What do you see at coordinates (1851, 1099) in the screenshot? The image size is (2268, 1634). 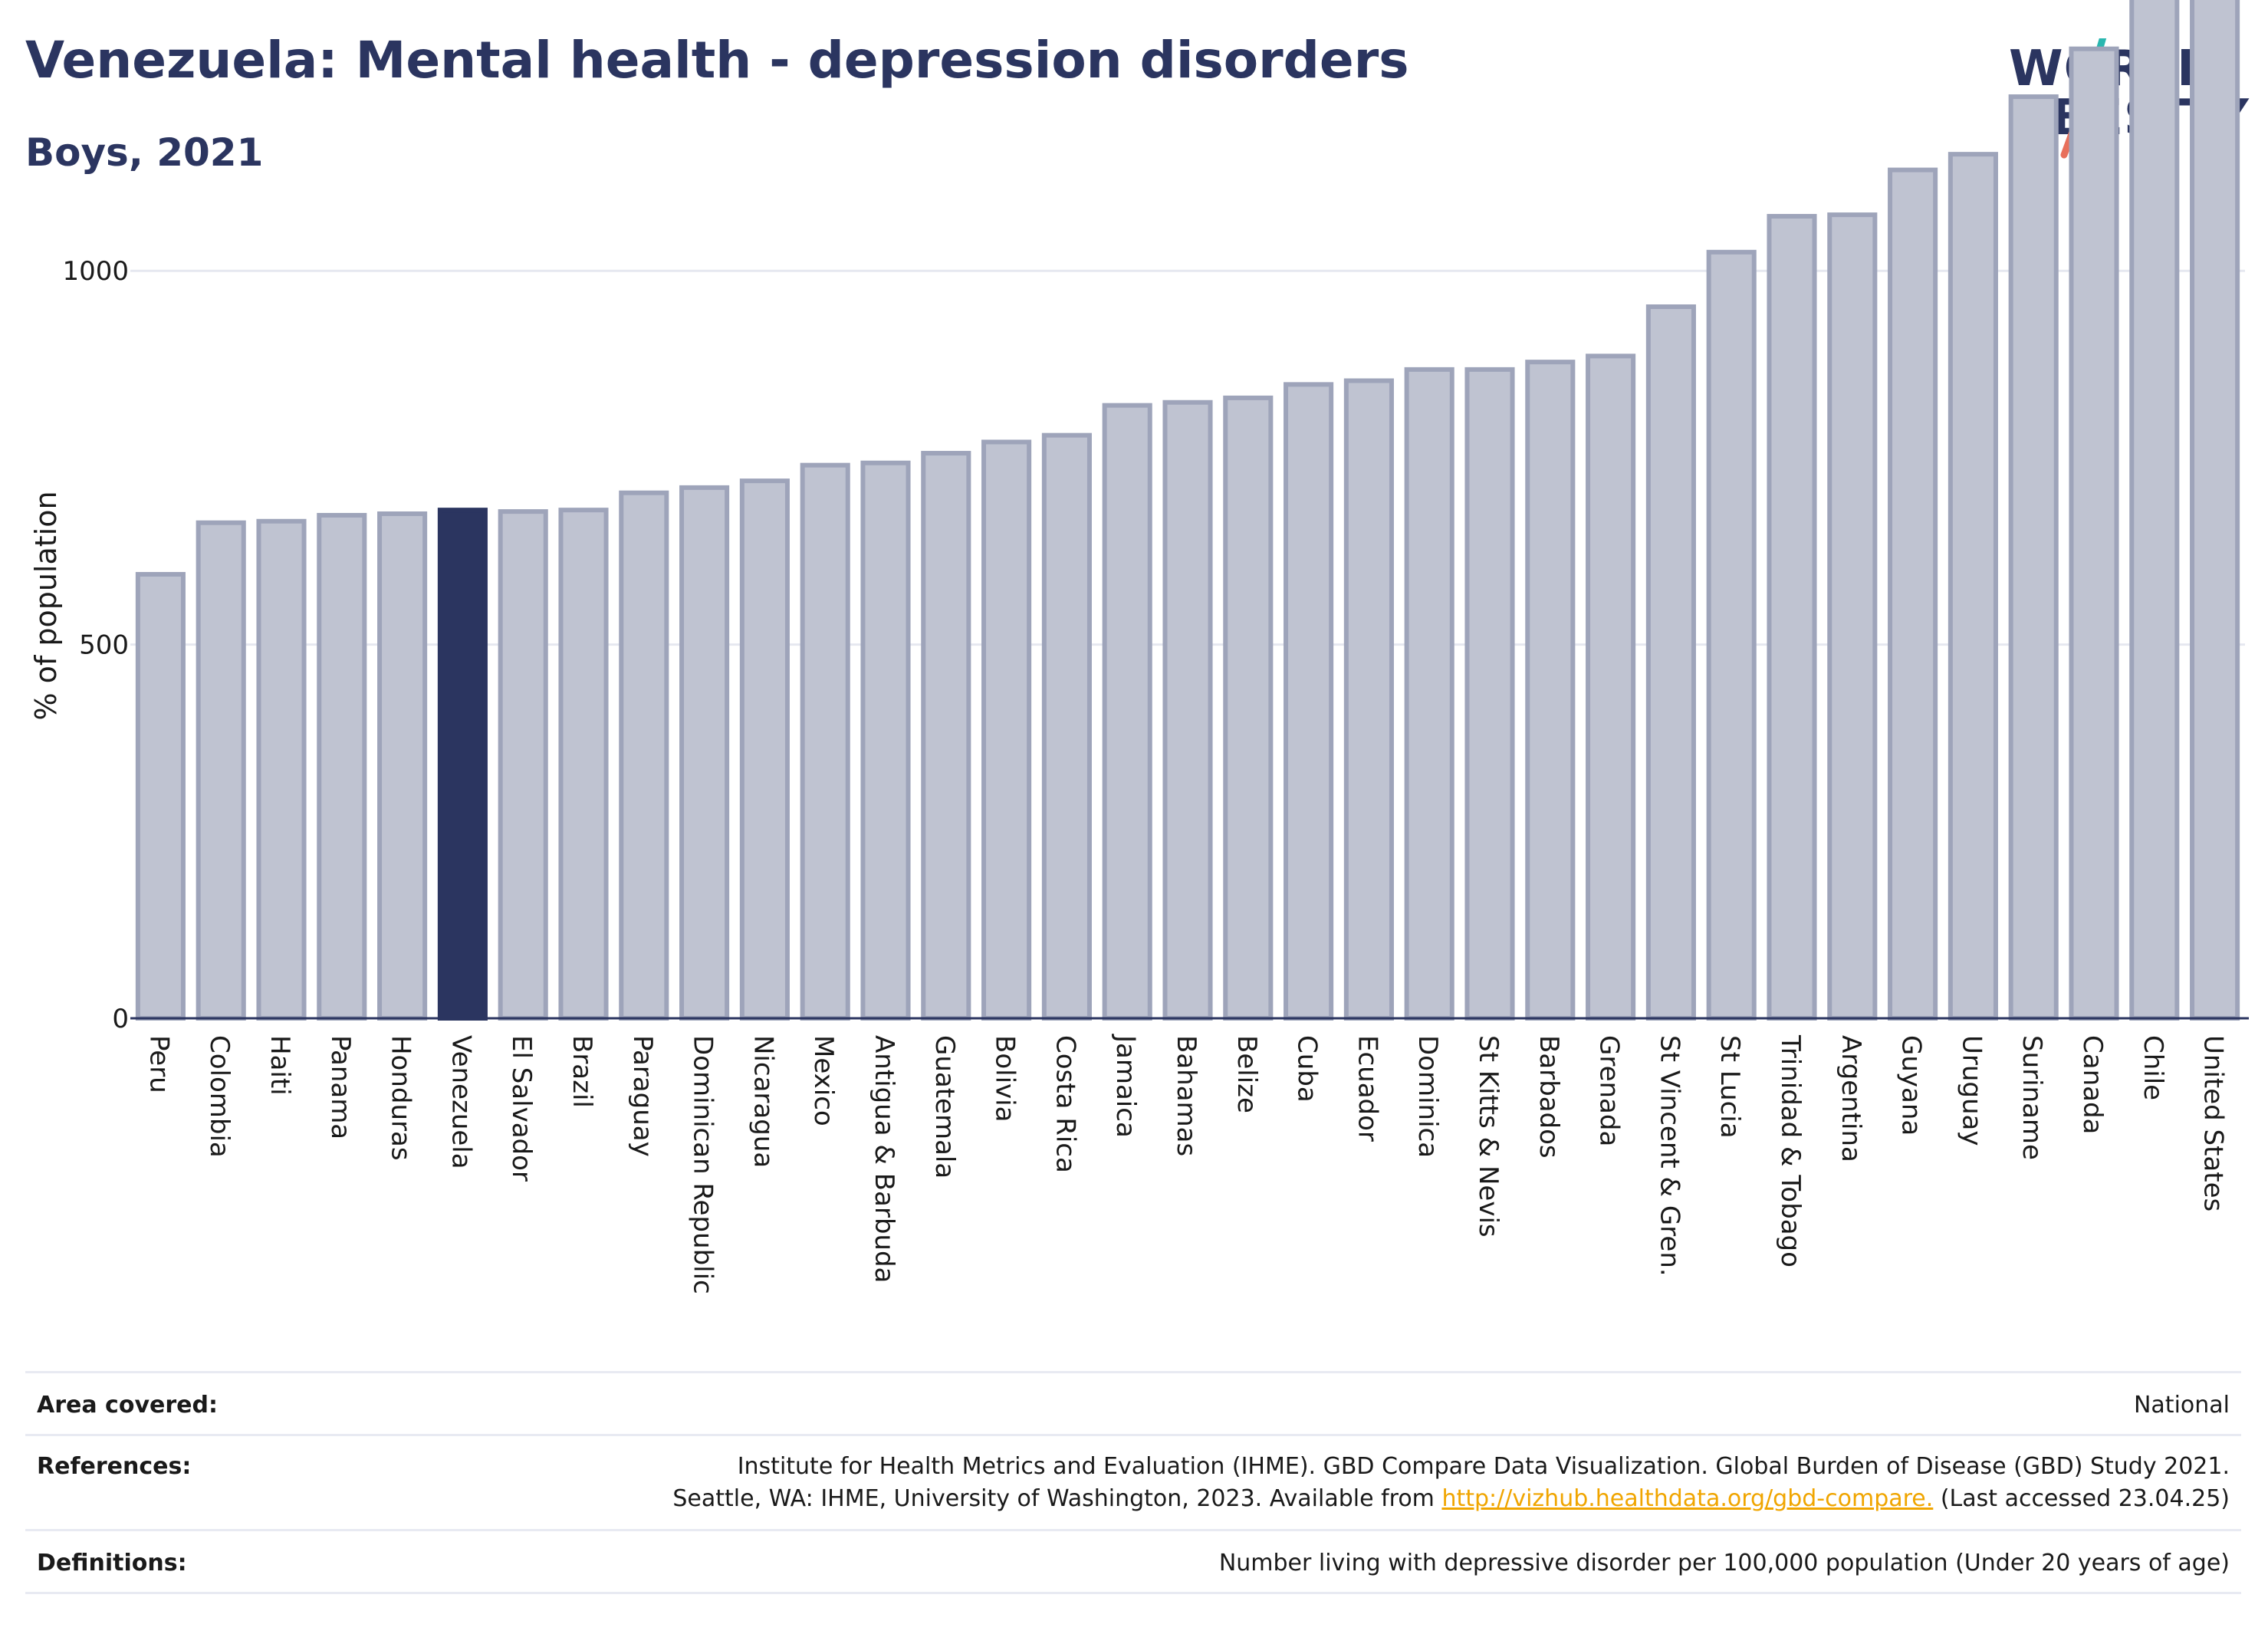 I see `x-tick-label: Argentina` at bounding box center [1851, 1099].